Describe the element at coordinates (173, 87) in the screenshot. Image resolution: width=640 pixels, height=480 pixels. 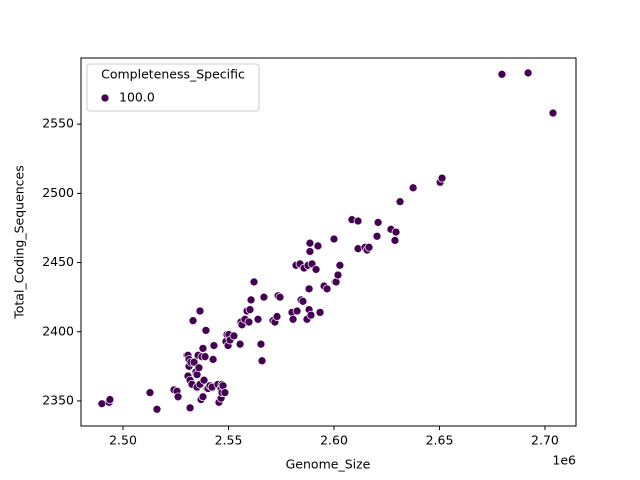
I see `legend-box` at that location.